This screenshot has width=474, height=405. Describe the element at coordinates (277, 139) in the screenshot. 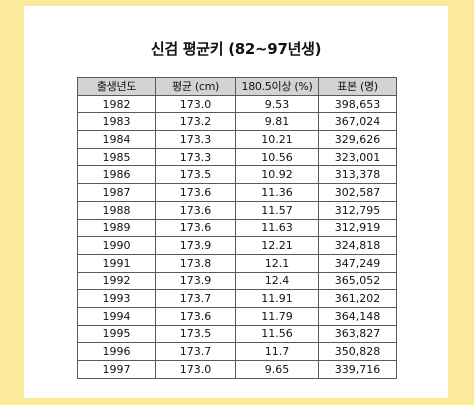

I see `cell-over-180-5-percent: 10.21` at that location.